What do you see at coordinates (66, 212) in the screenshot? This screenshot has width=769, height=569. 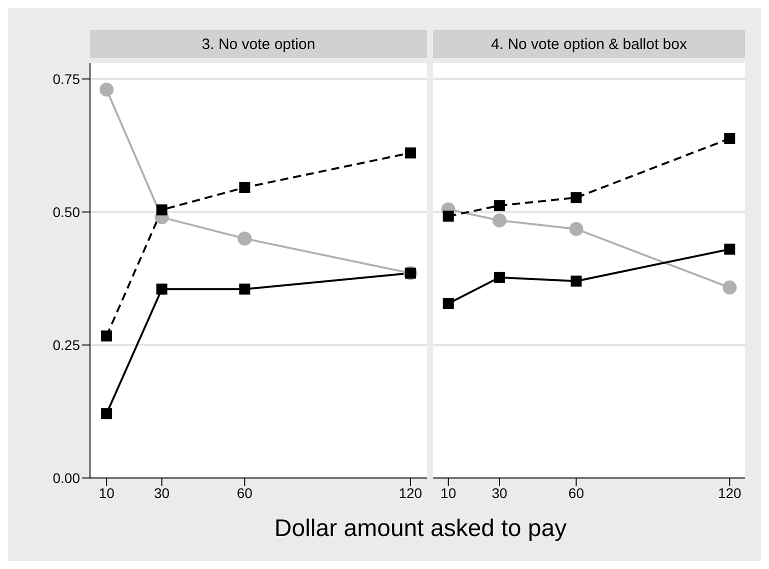 I see `y-tick-label: 0.50` at bounding box center [66, 212].